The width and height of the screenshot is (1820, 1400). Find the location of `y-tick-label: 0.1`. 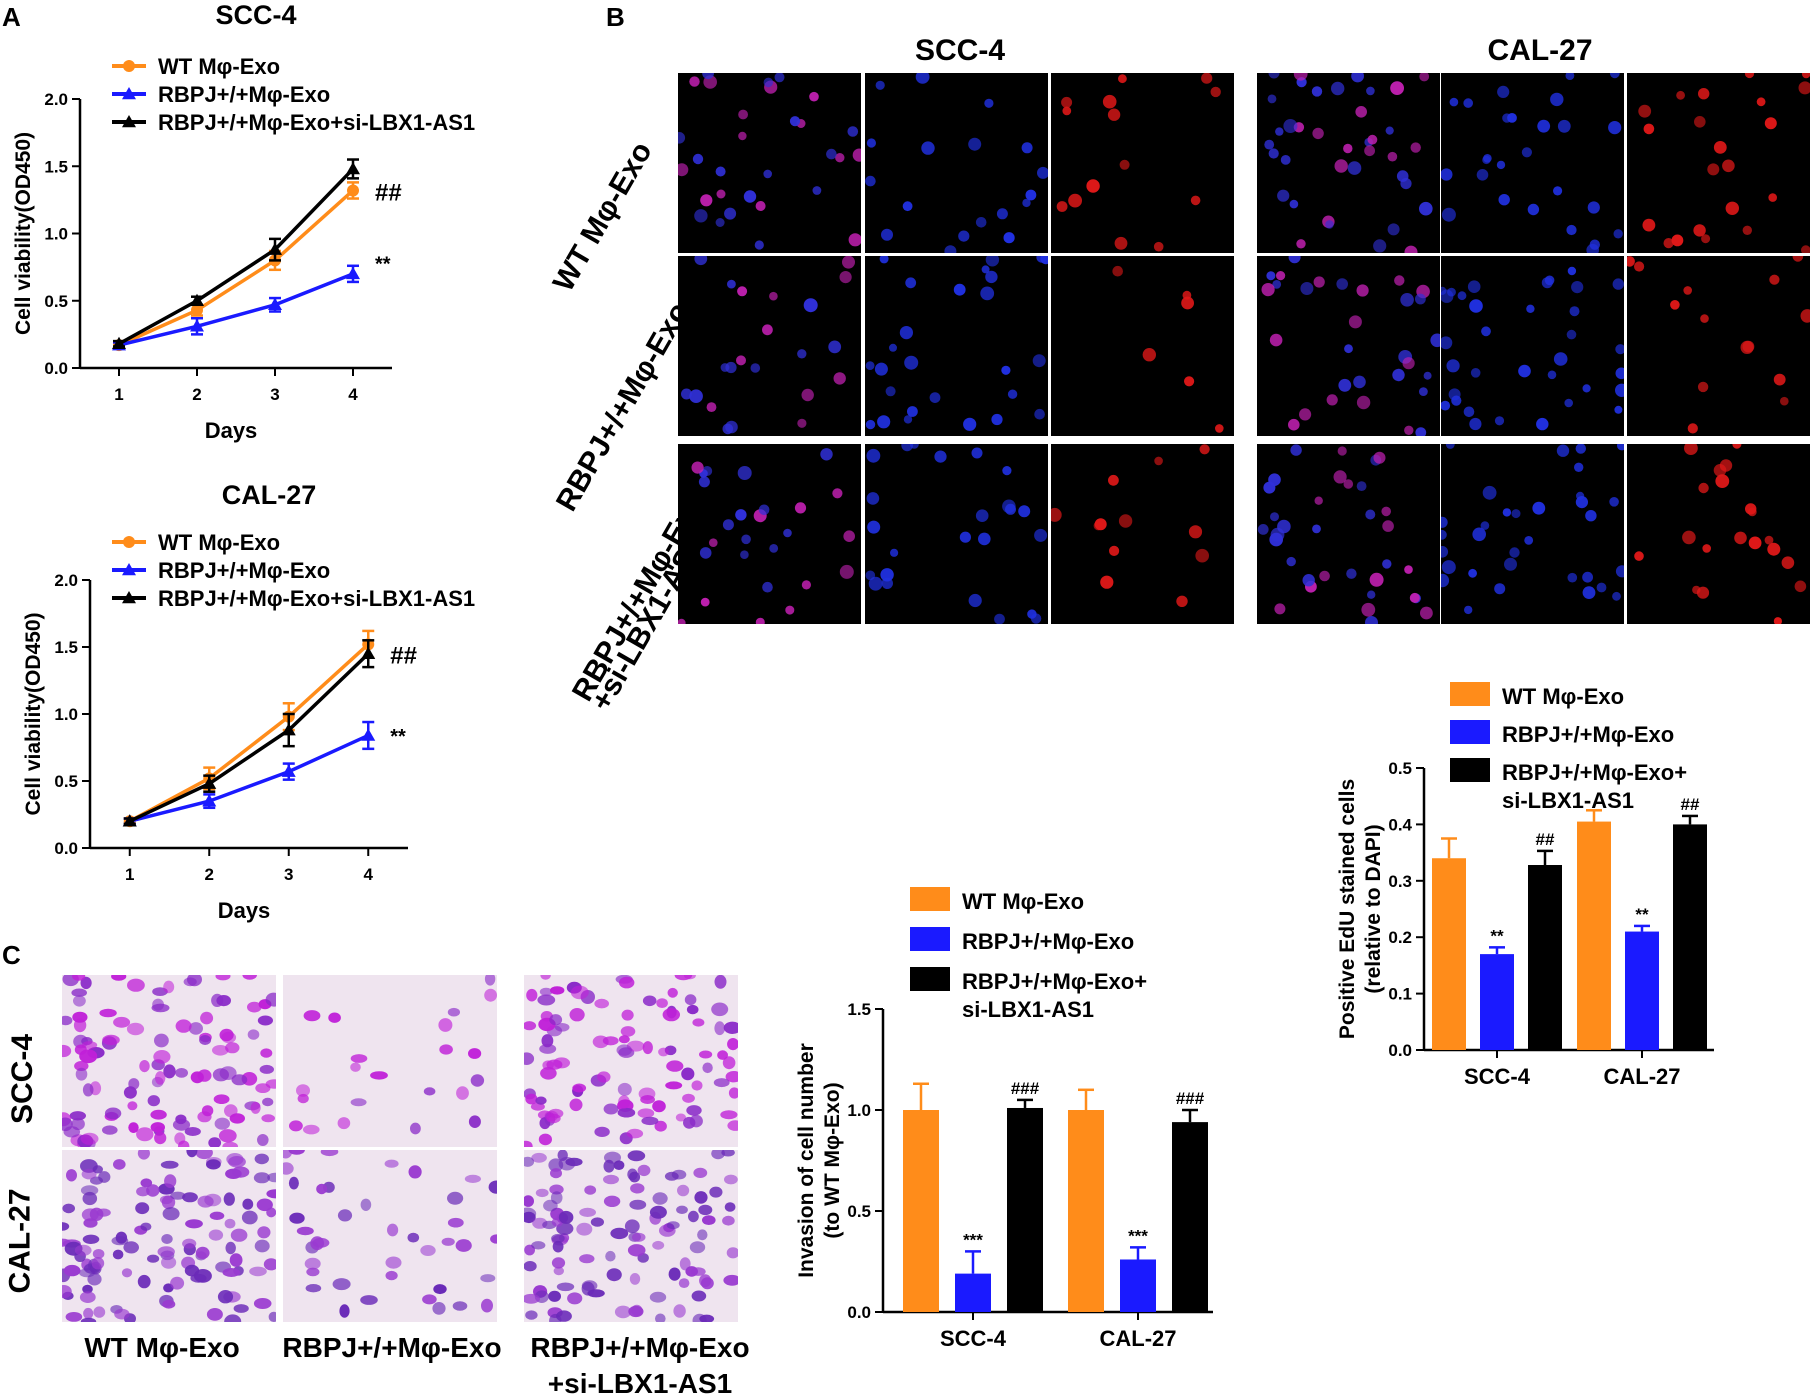

y-tick-label: 0.1 is located at coordinates (1400, 994).